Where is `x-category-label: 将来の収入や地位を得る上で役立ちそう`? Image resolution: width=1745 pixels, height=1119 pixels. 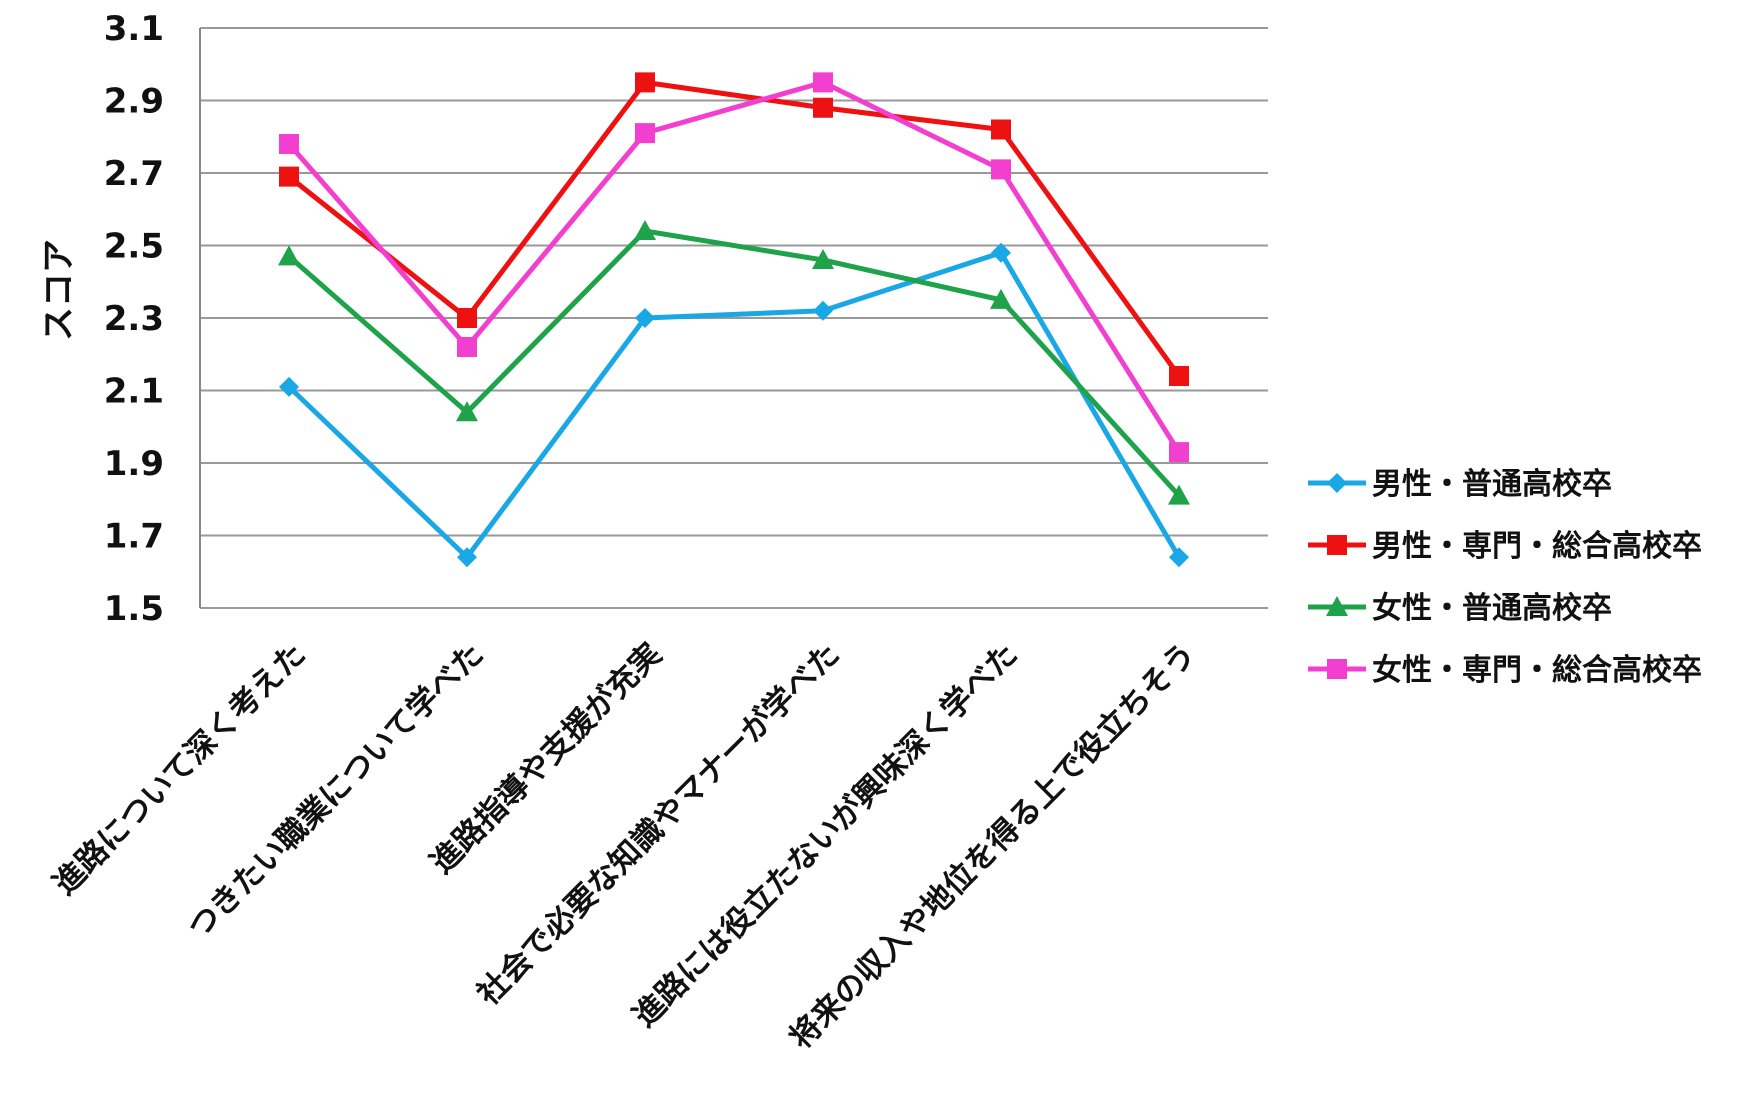
x-category-label: 将来の収入や地位を得る上で役立ちそう is located at coordinates (993, 846).